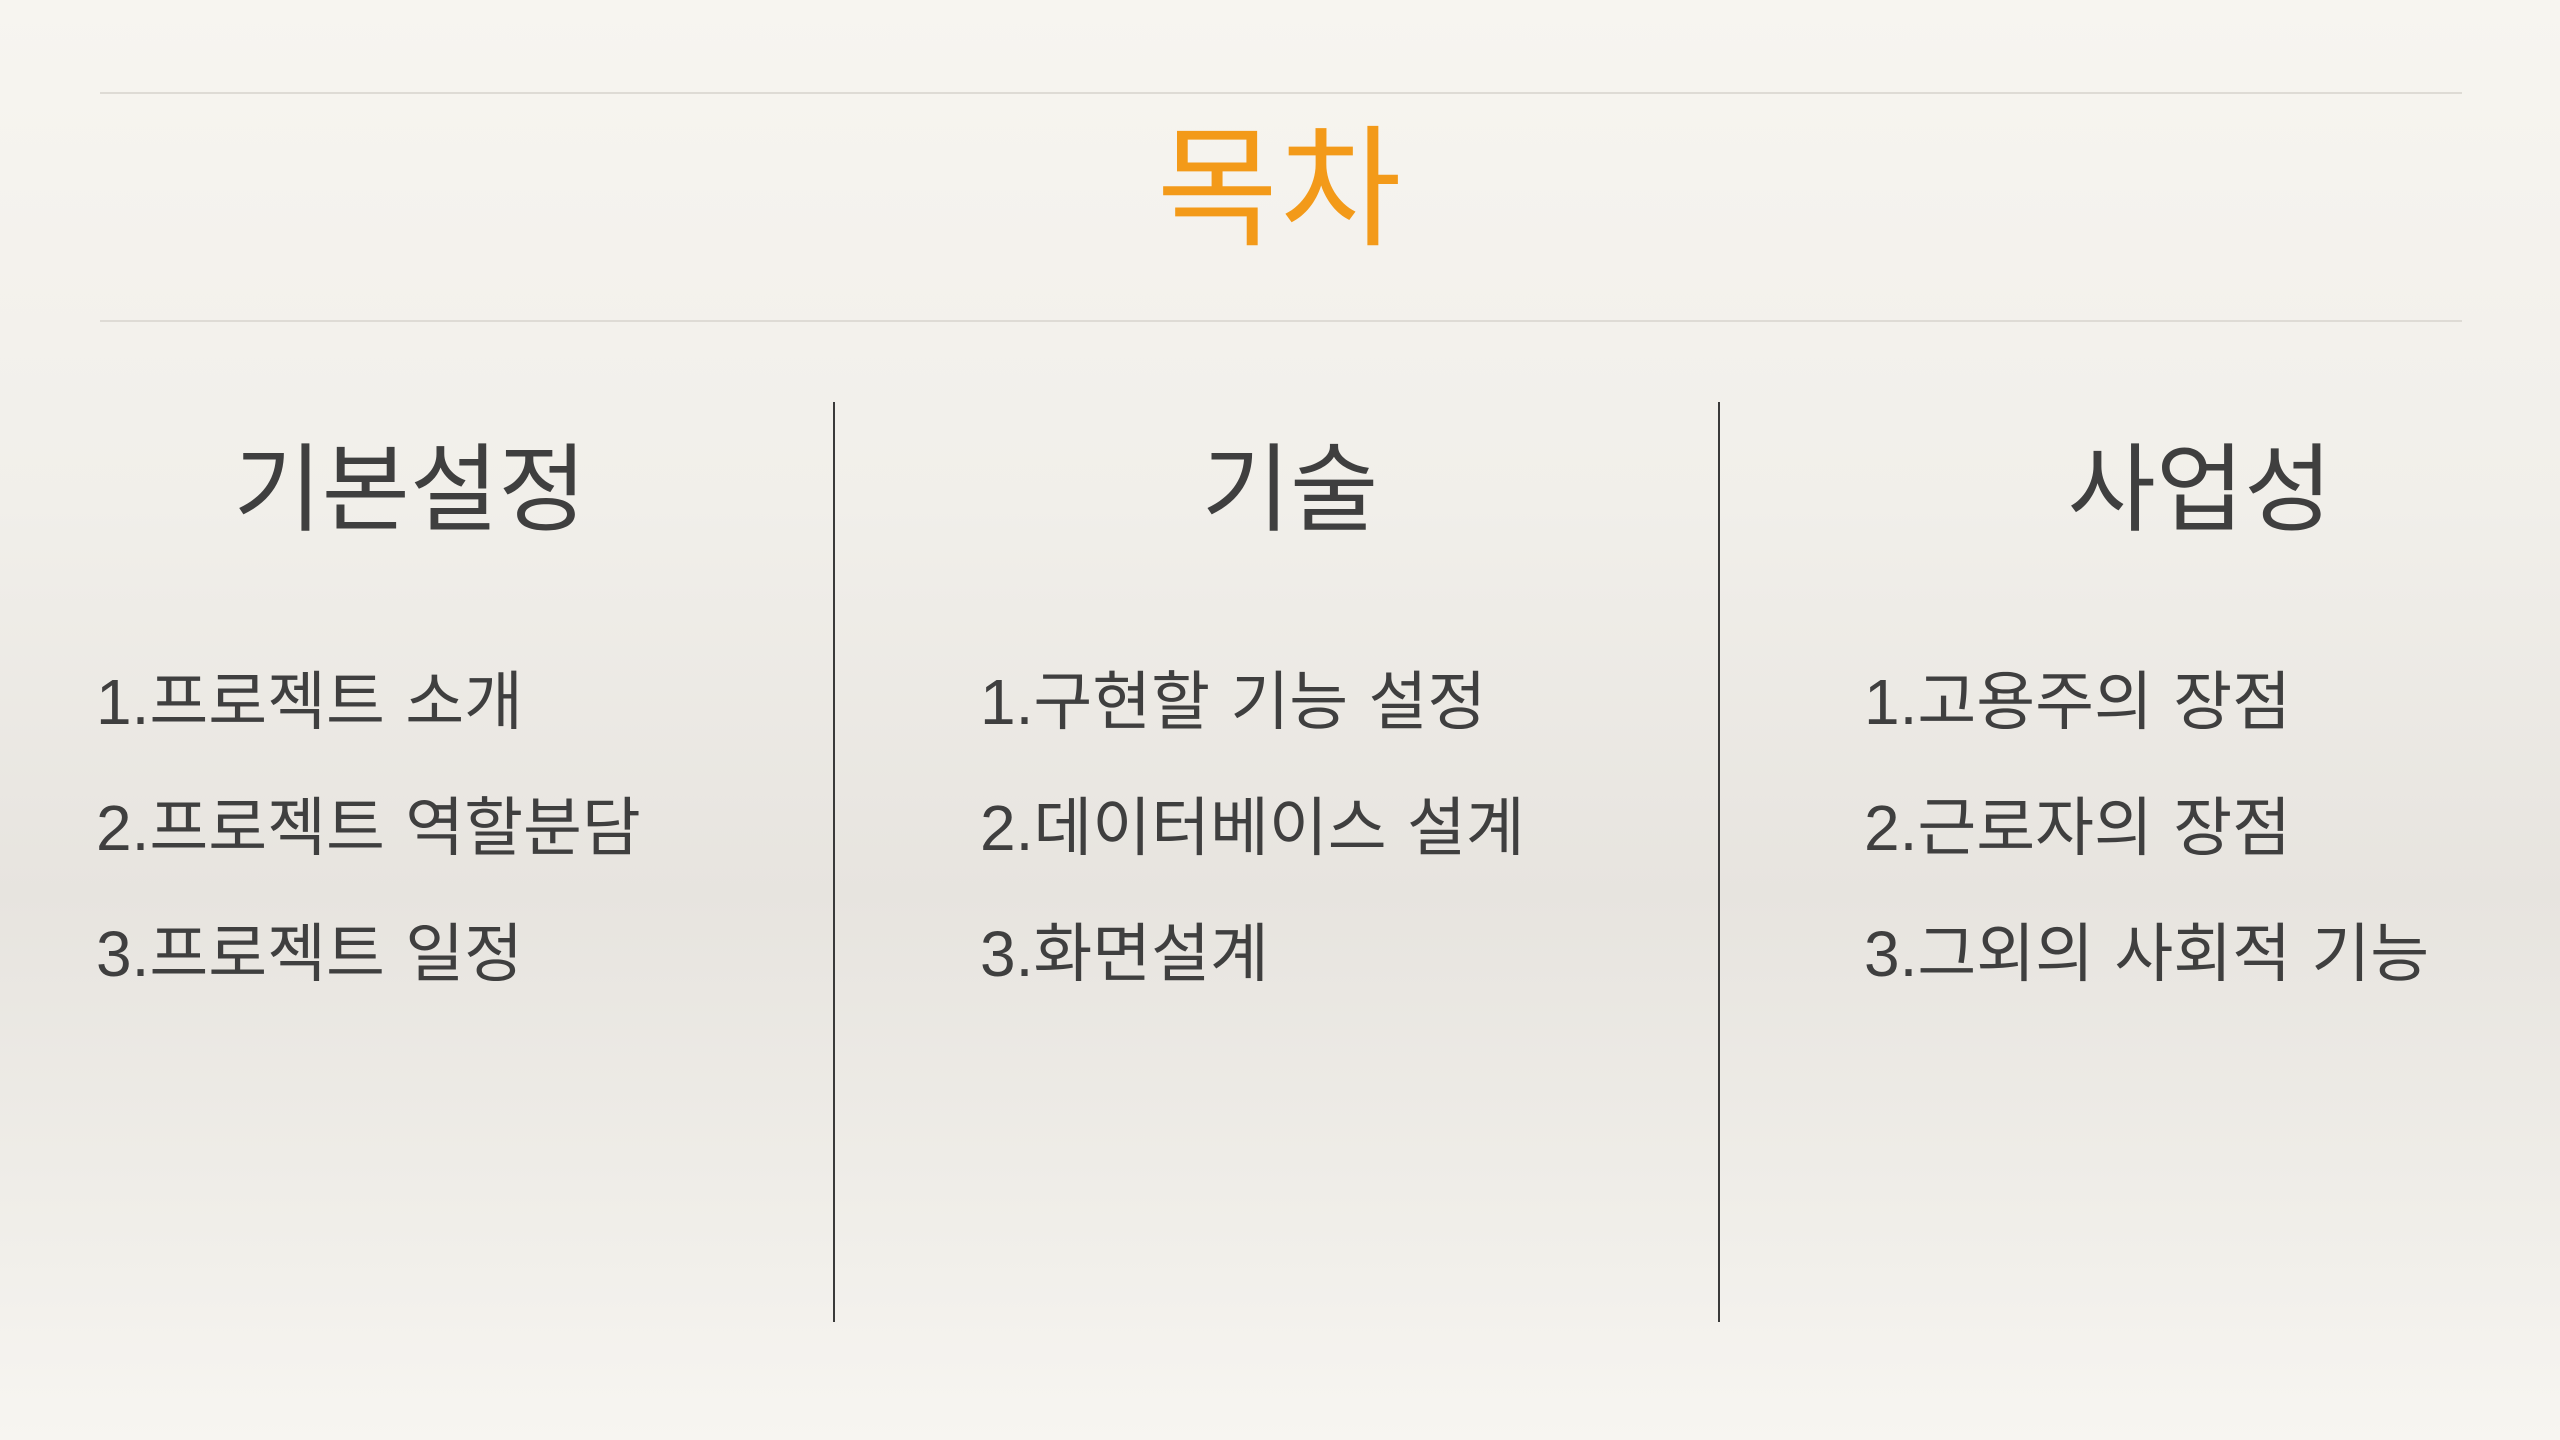  I want to click on title-underline-rule, so click(1281, 321).